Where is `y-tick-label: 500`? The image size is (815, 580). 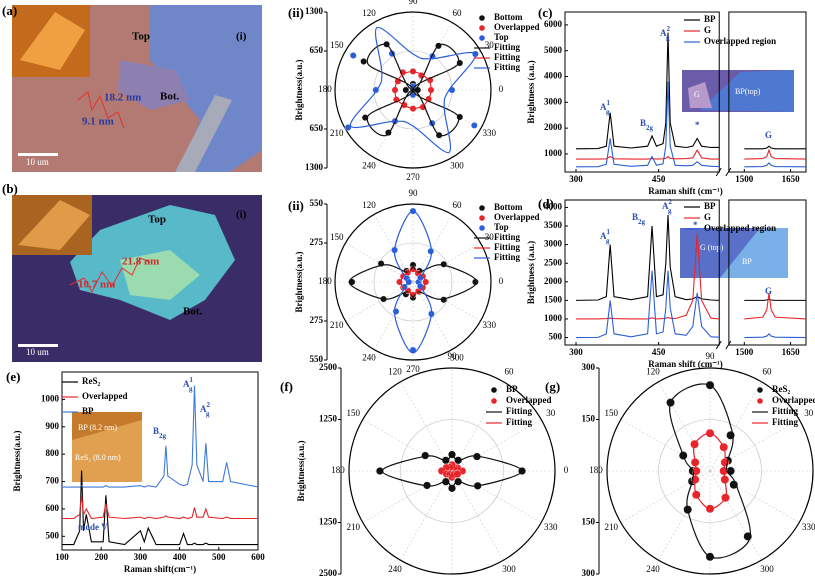
y-tick-label: 500 is located at coordinates (556, 337).